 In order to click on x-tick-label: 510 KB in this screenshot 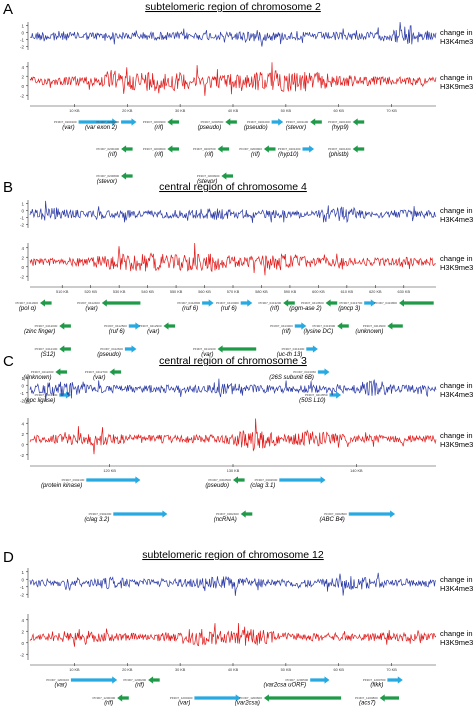, I will do `click(62, 292)`.